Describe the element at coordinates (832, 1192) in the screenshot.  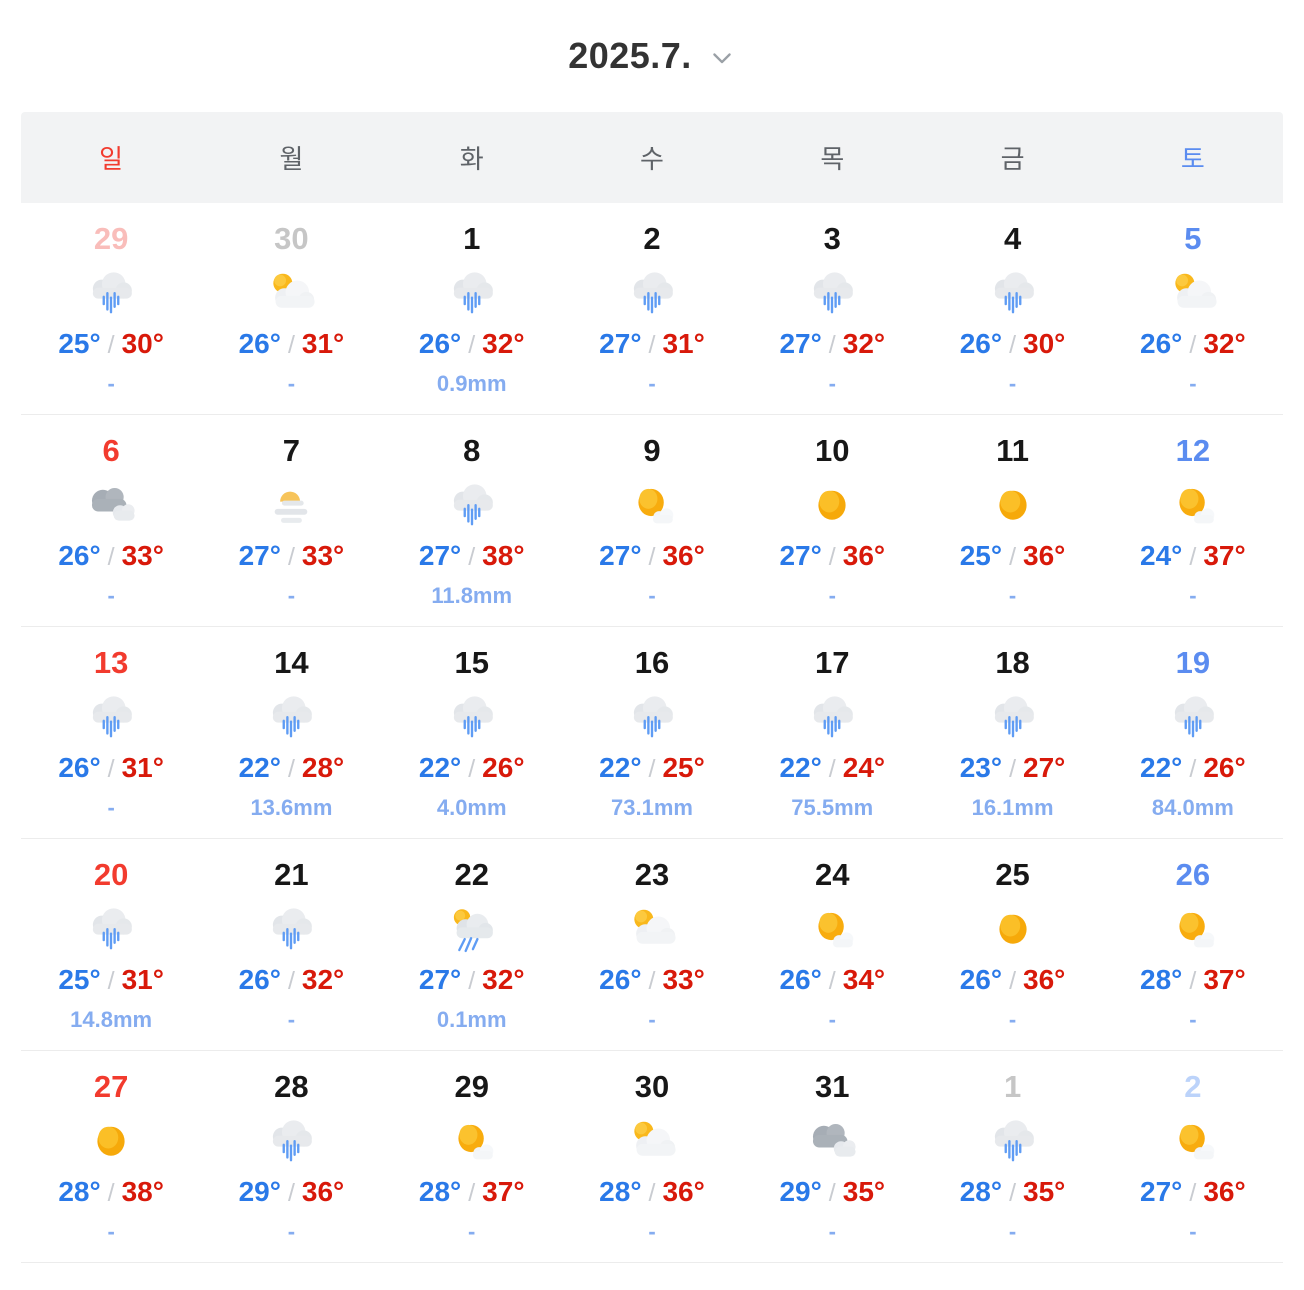
I see `temperature-range: 29°/35°` at that location.